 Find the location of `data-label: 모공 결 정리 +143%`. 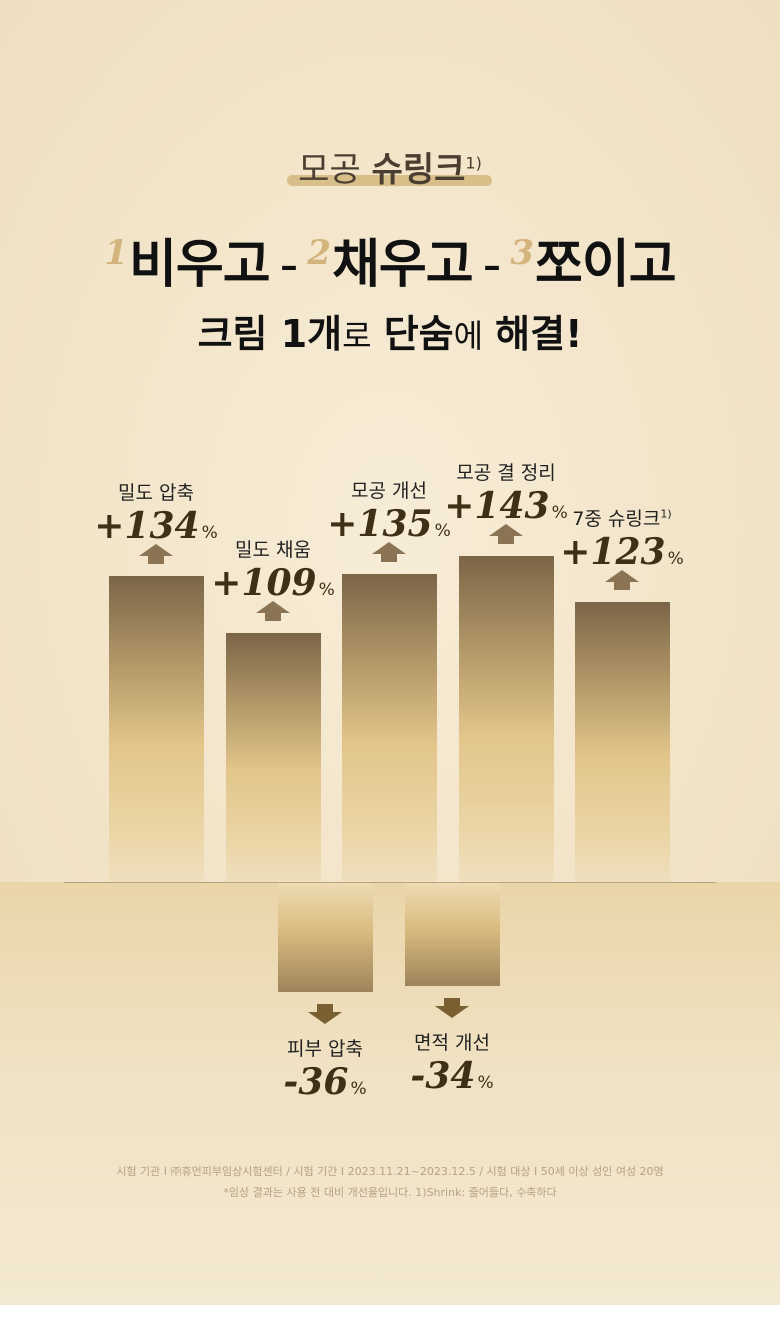

data-label: 모공 결 정리 +143% is located at coordinates (506, 492).